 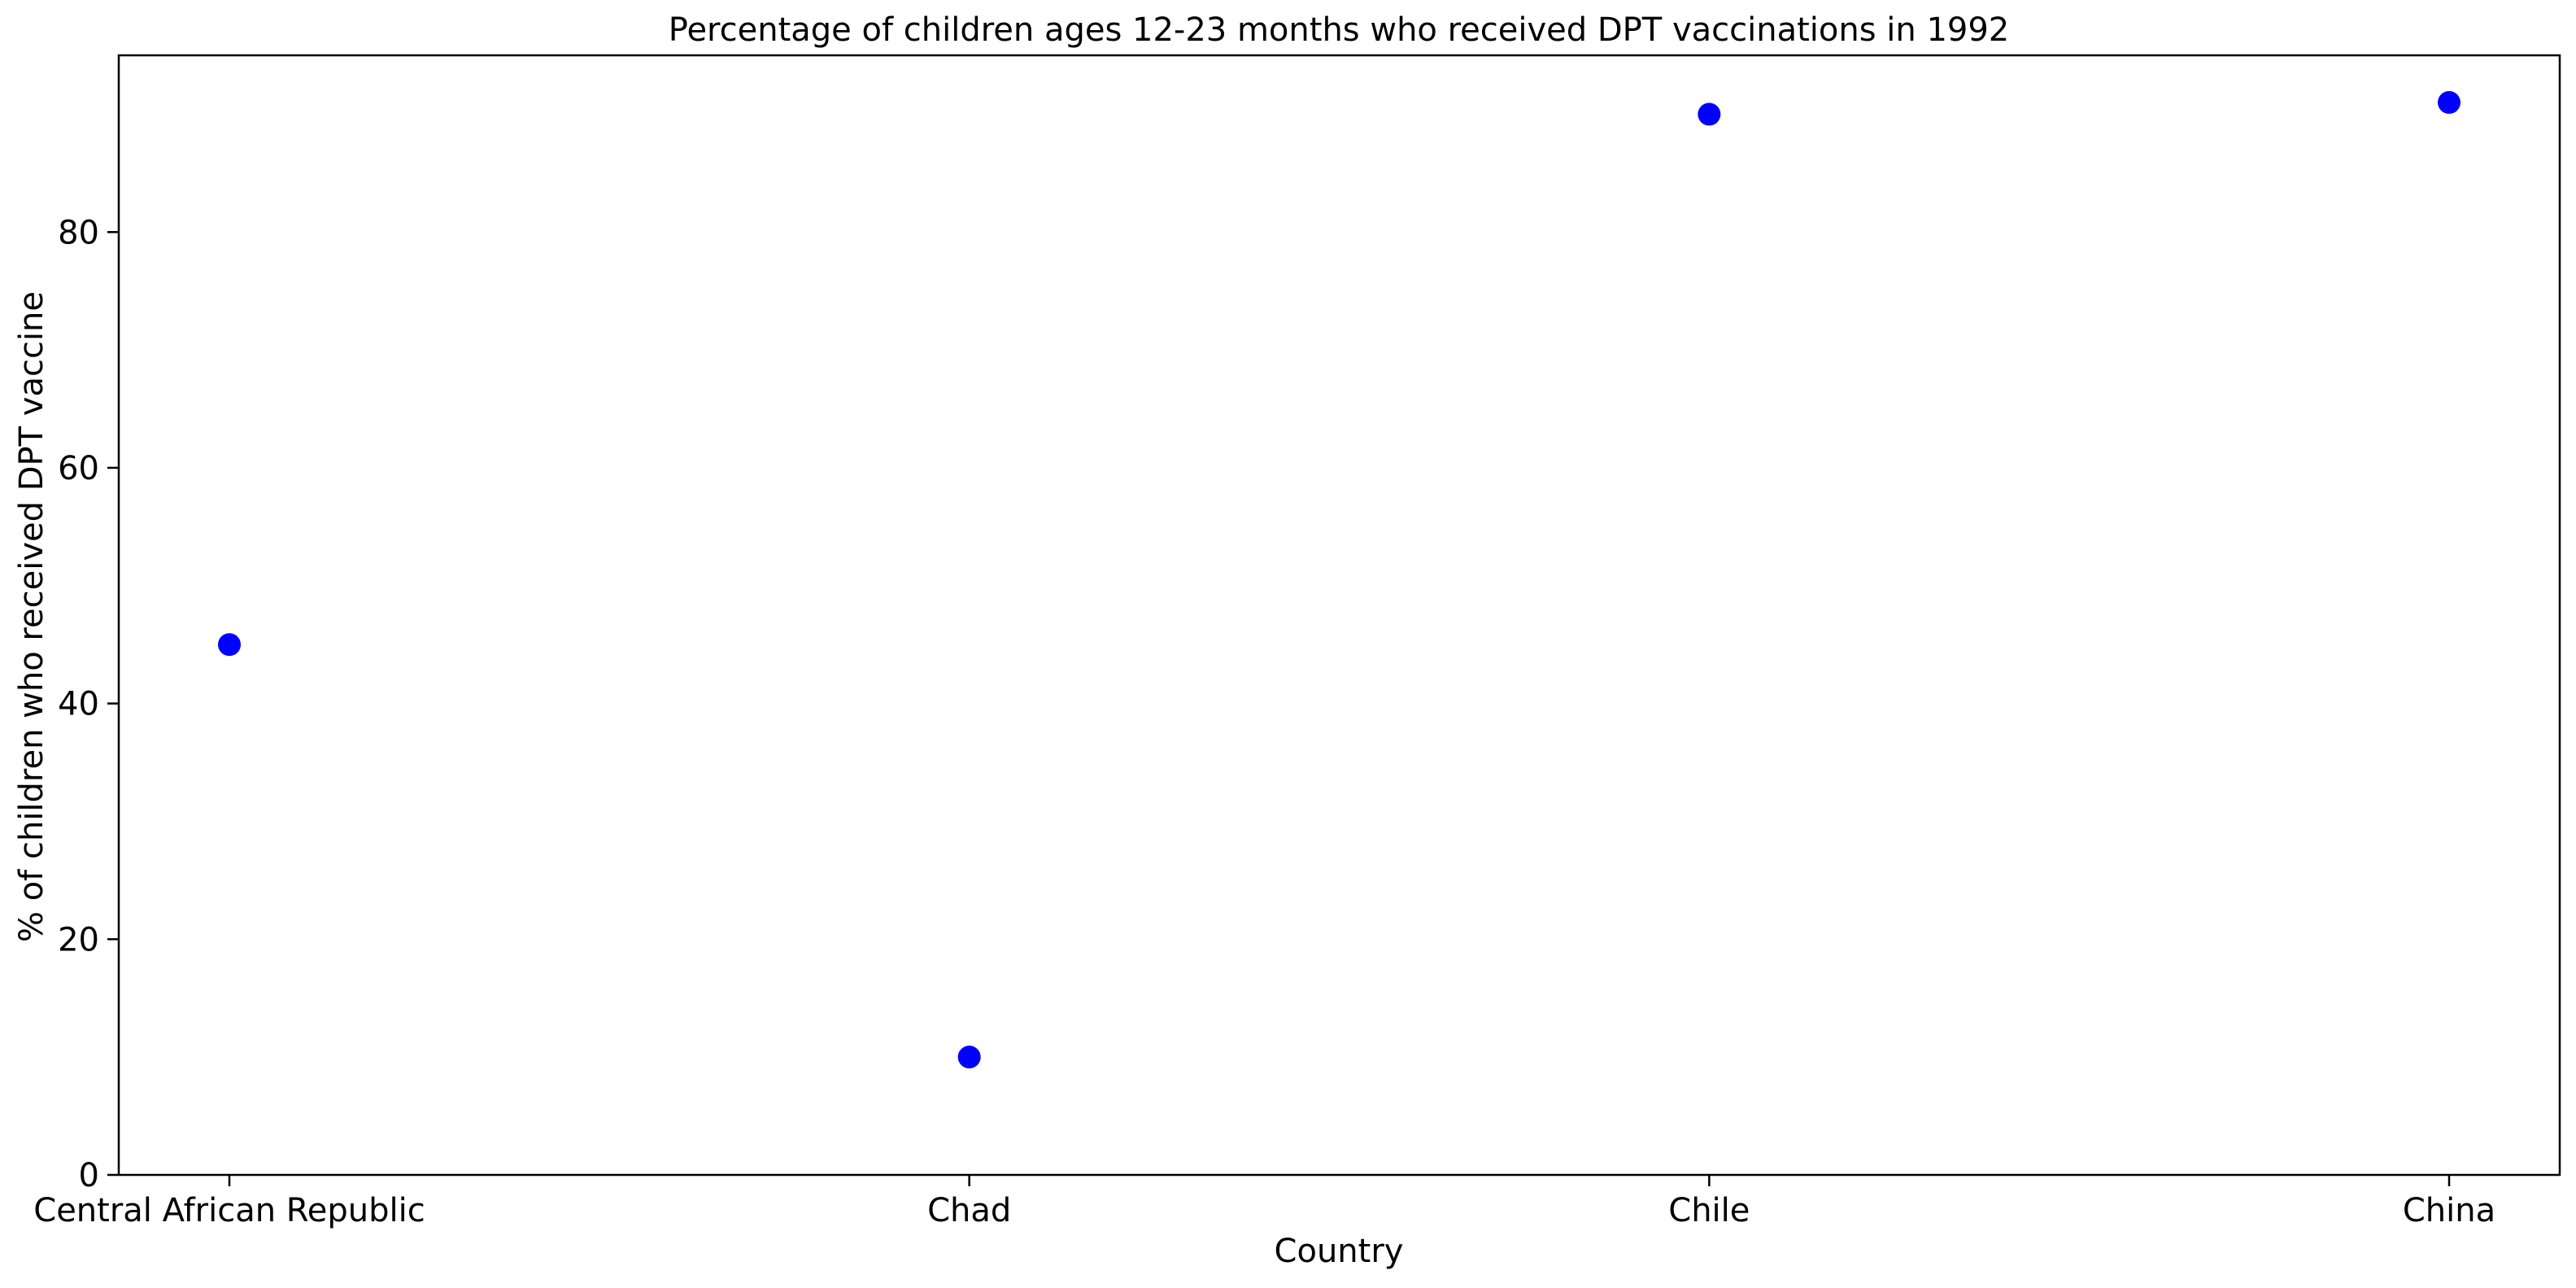 What do you see at coordinates (89, 1175) in the screenshot?
I see `y-tick-label: 0` at bounding box center [89, 1175].